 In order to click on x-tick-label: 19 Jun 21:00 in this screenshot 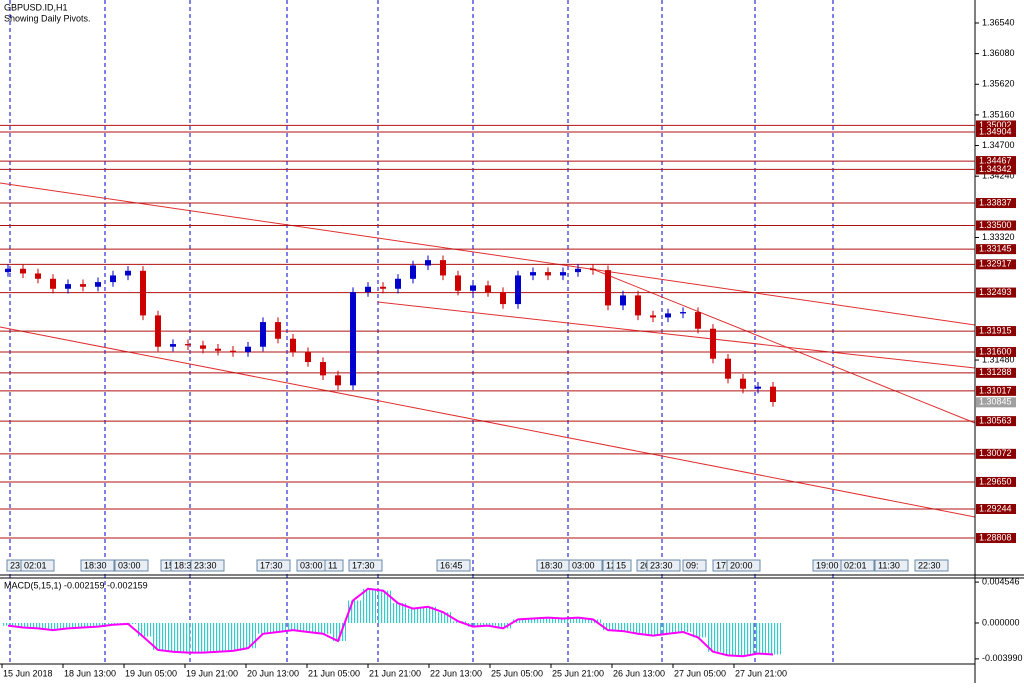, I will do `click(212, 673)`.